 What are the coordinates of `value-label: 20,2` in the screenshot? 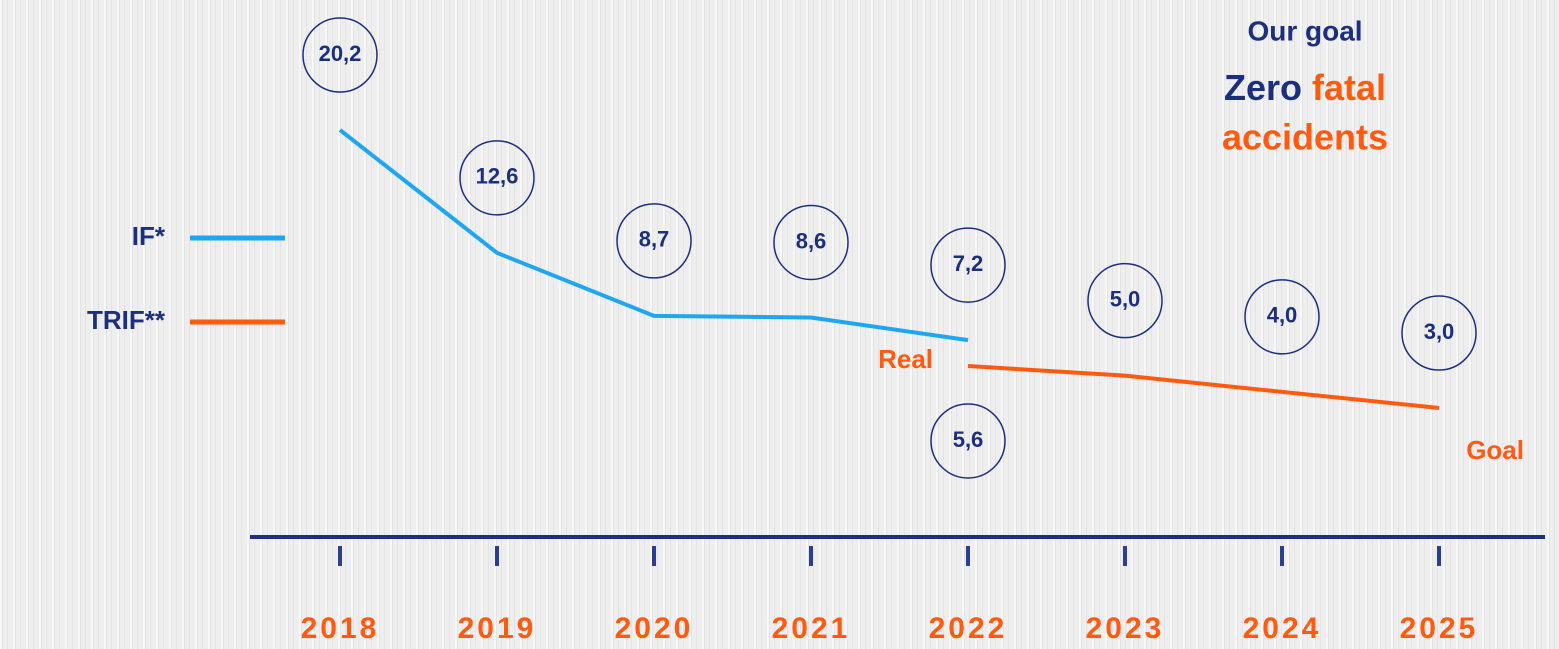 It's located at (340, 53).